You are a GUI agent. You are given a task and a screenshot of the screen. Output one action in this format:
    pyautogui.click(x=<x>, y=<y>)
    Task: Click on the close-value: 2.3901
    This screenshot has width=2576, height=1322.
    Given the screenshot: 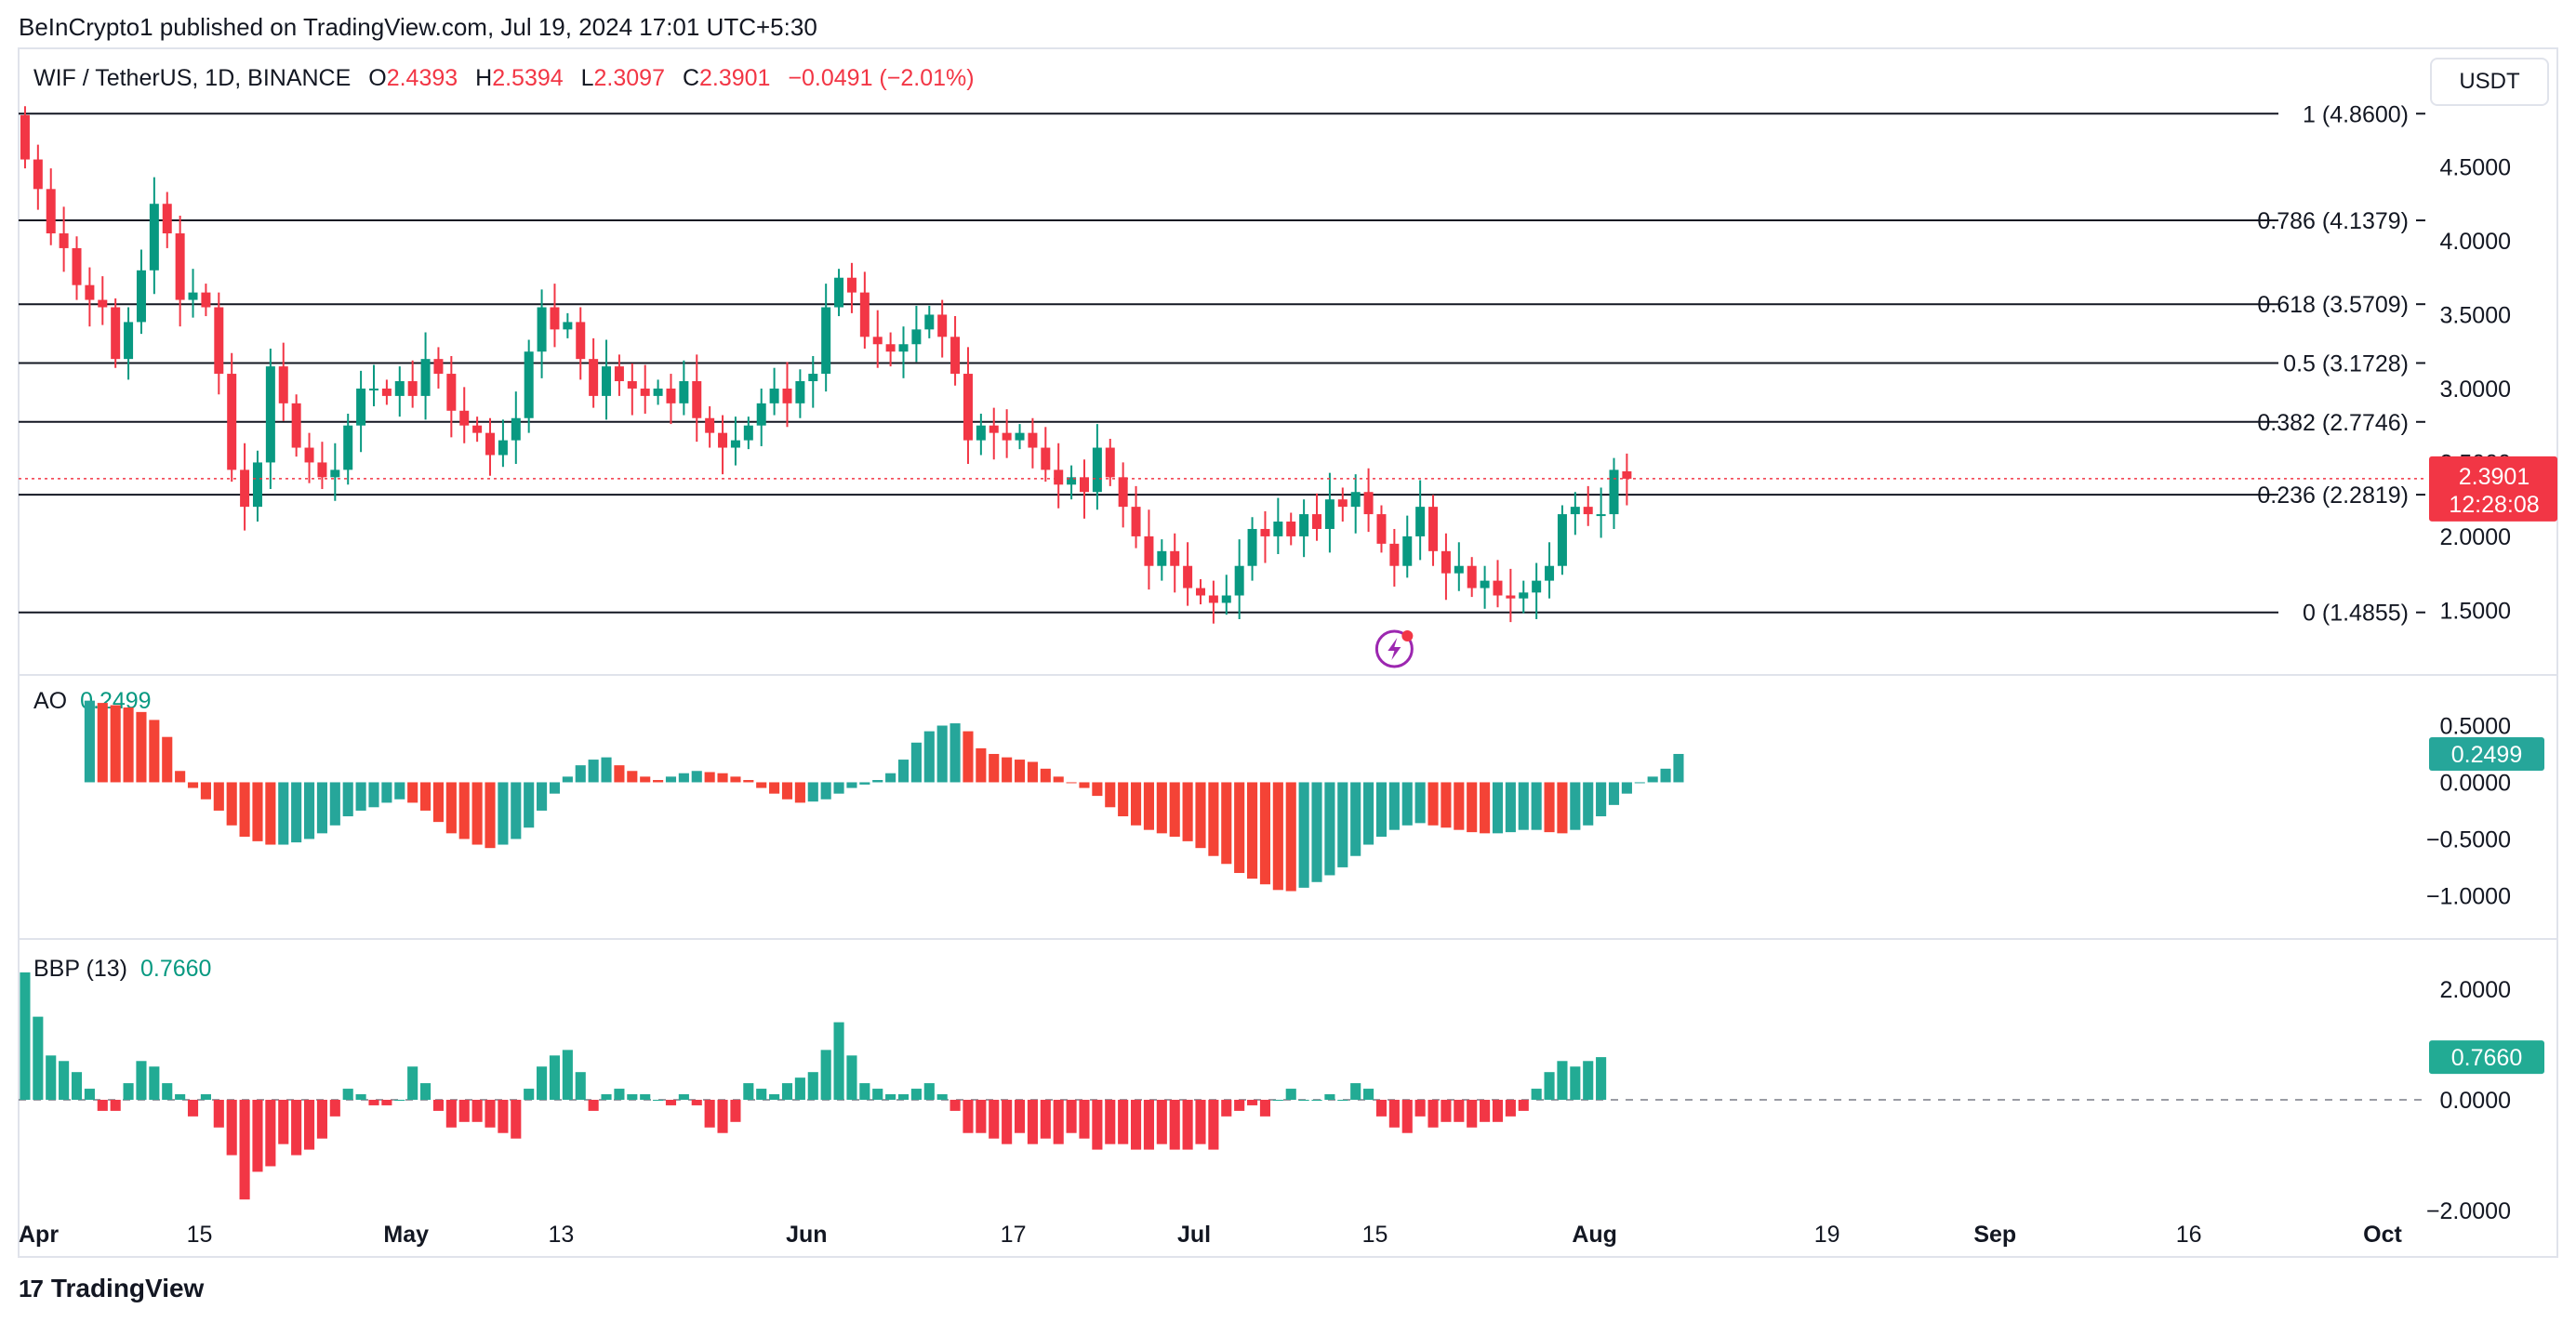 What is the action you would take?
    pyautogui.click(x=735, y=78)
    